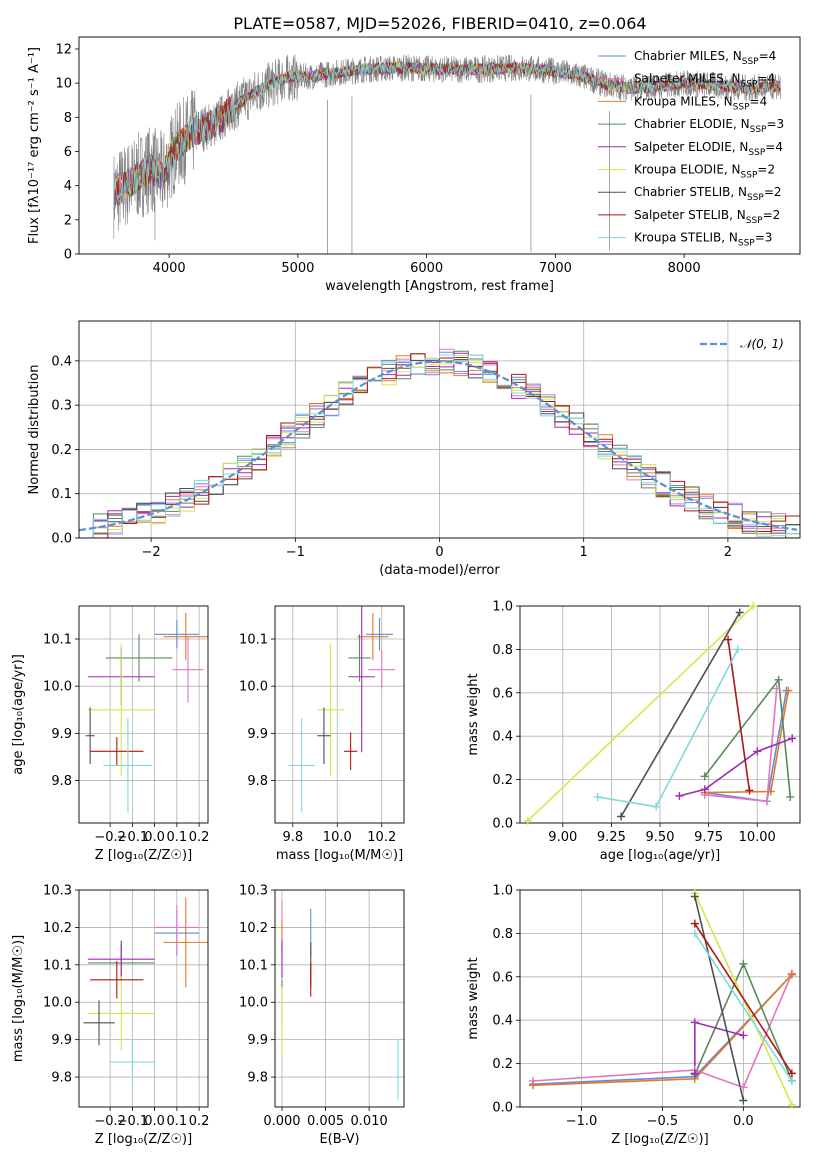 Image resolution: width=819 pixels, height=1170 pixels. What do you see at coordinates (339, 1139) in the screenshot?
I see `x-axis-label: E(B-V)` at bounding box center [339, 1139].